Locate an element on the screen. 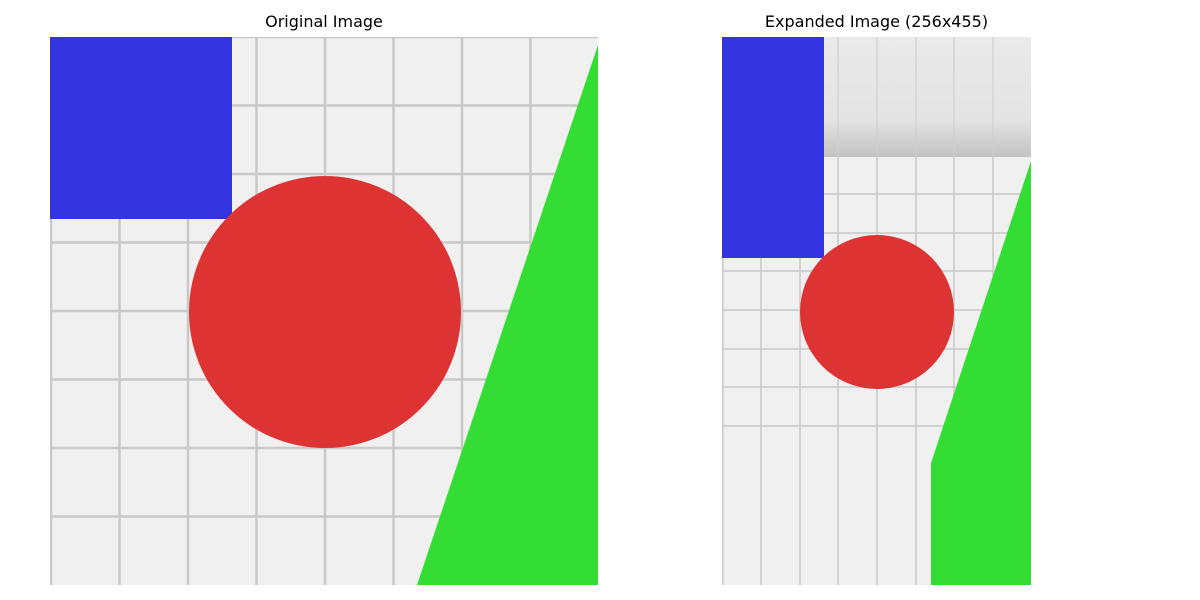 The height and width of the screenshot is (600, 1200). stretched-band is located at coordinates (927, 97).